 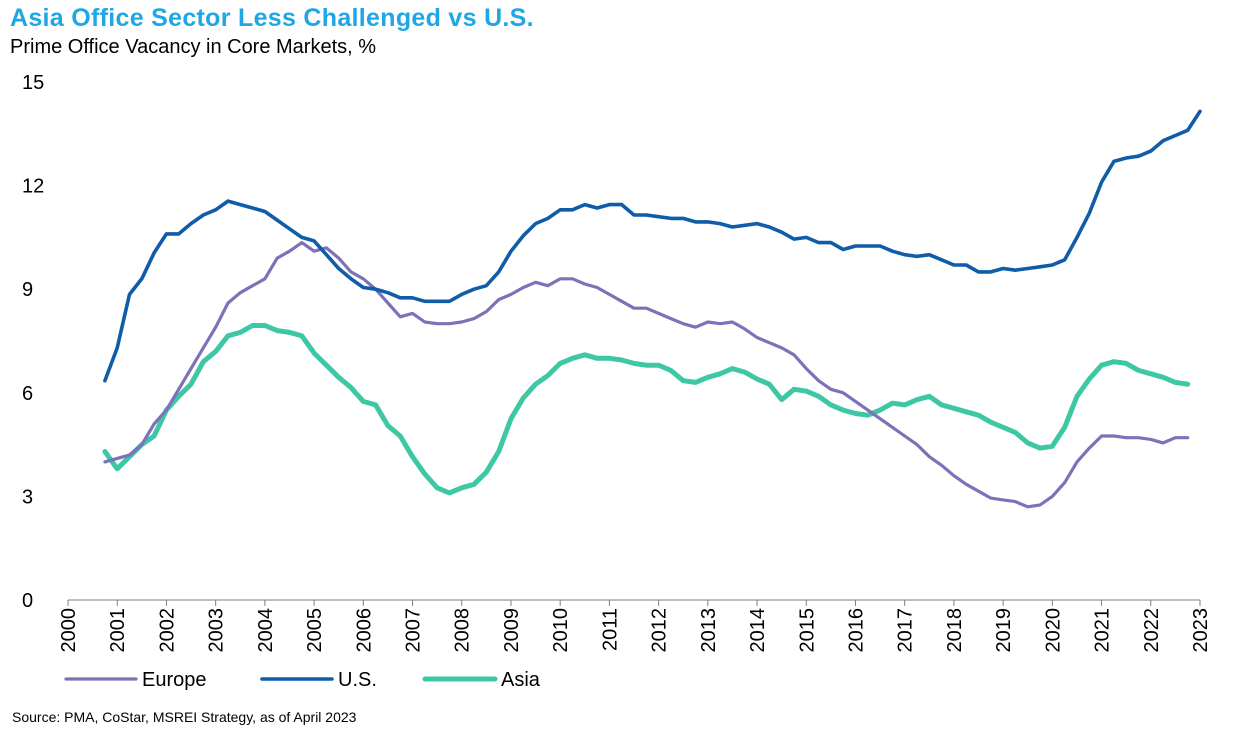 I want to click on x-tick-label: 2007, so click(x=414, y=630).